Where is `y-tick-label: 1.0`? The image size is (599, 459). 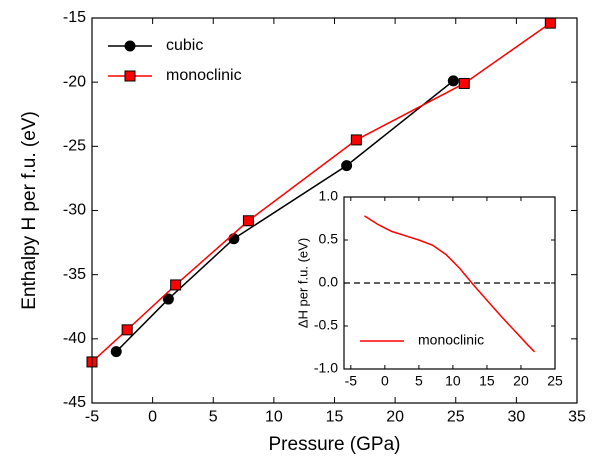 y-tick-label: 1.0 is located at coordinates (329, 196).